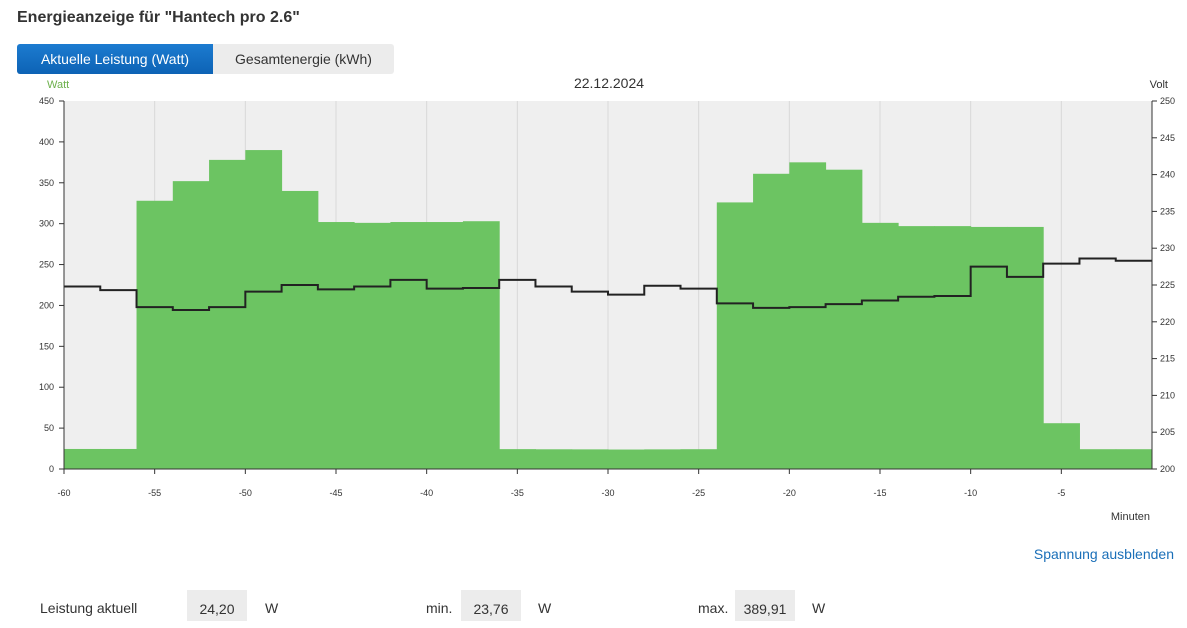 The width and height of the screenshot is (1187, 628). What do you see at coordinates (245, 493) in the screenshot?
I see `x-tick-label: -50` at bounding box center [245, 493].